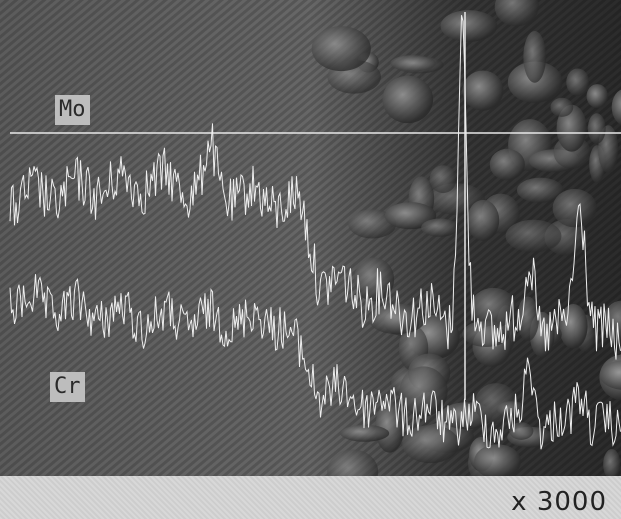 This screenshot has height=519, width=621. I want to click on caption-band: x 3000, so click(310, 497).